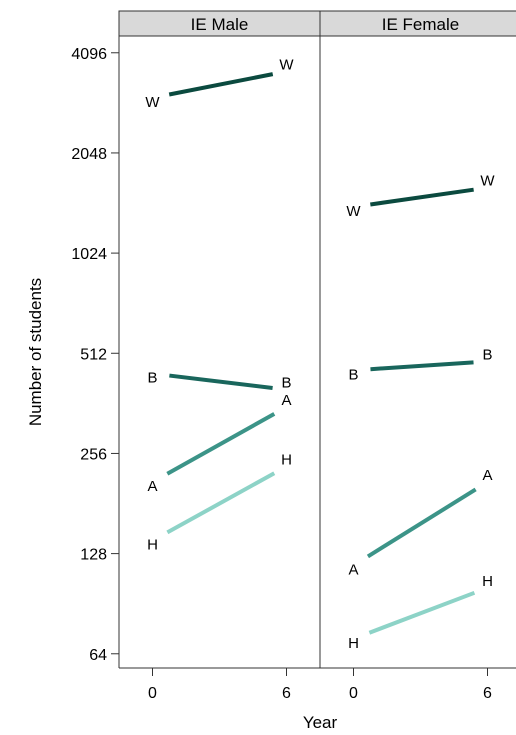  Describe the element at coordinates (35, 352) in the screenshot. I see `y-axis-title: Number of students` at that location.